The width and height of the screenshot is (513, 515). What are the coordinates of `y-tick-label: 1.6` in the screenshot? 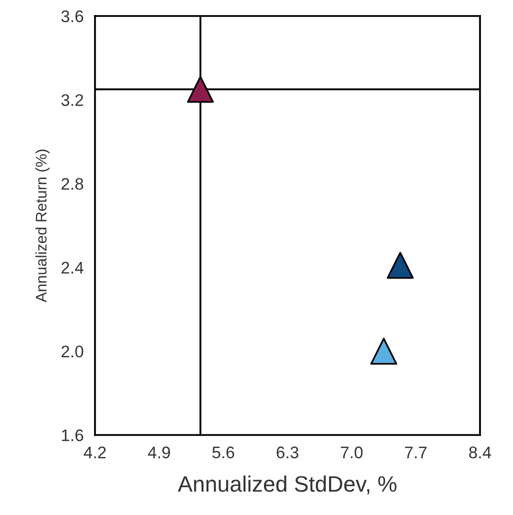 It's located at (73, 435).